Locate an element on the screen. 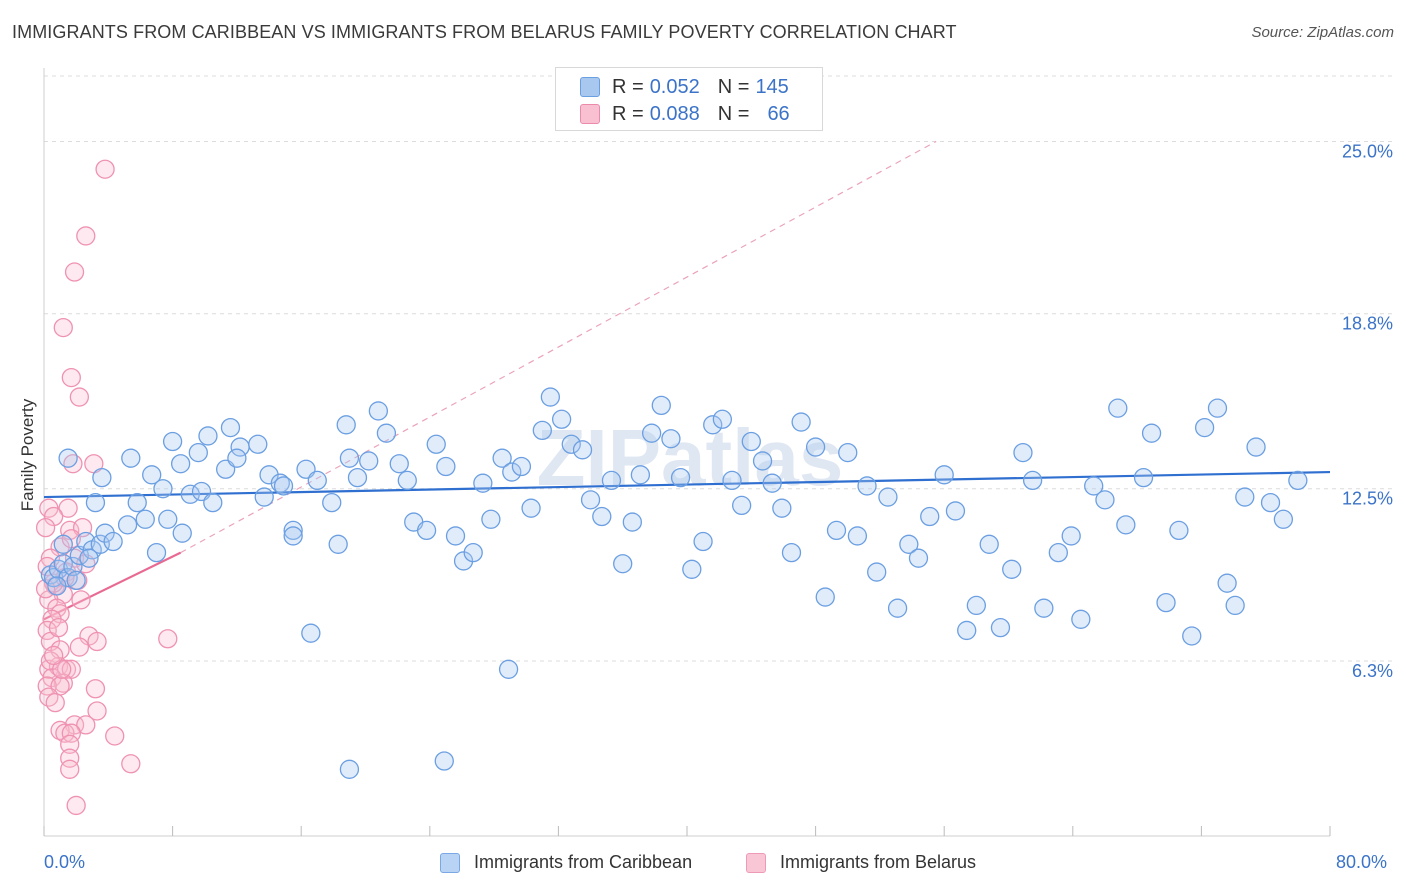 The height and width of the screenshot is (892, 1406). x-tick-min: 0.0% is located at coordinates (65, 862).